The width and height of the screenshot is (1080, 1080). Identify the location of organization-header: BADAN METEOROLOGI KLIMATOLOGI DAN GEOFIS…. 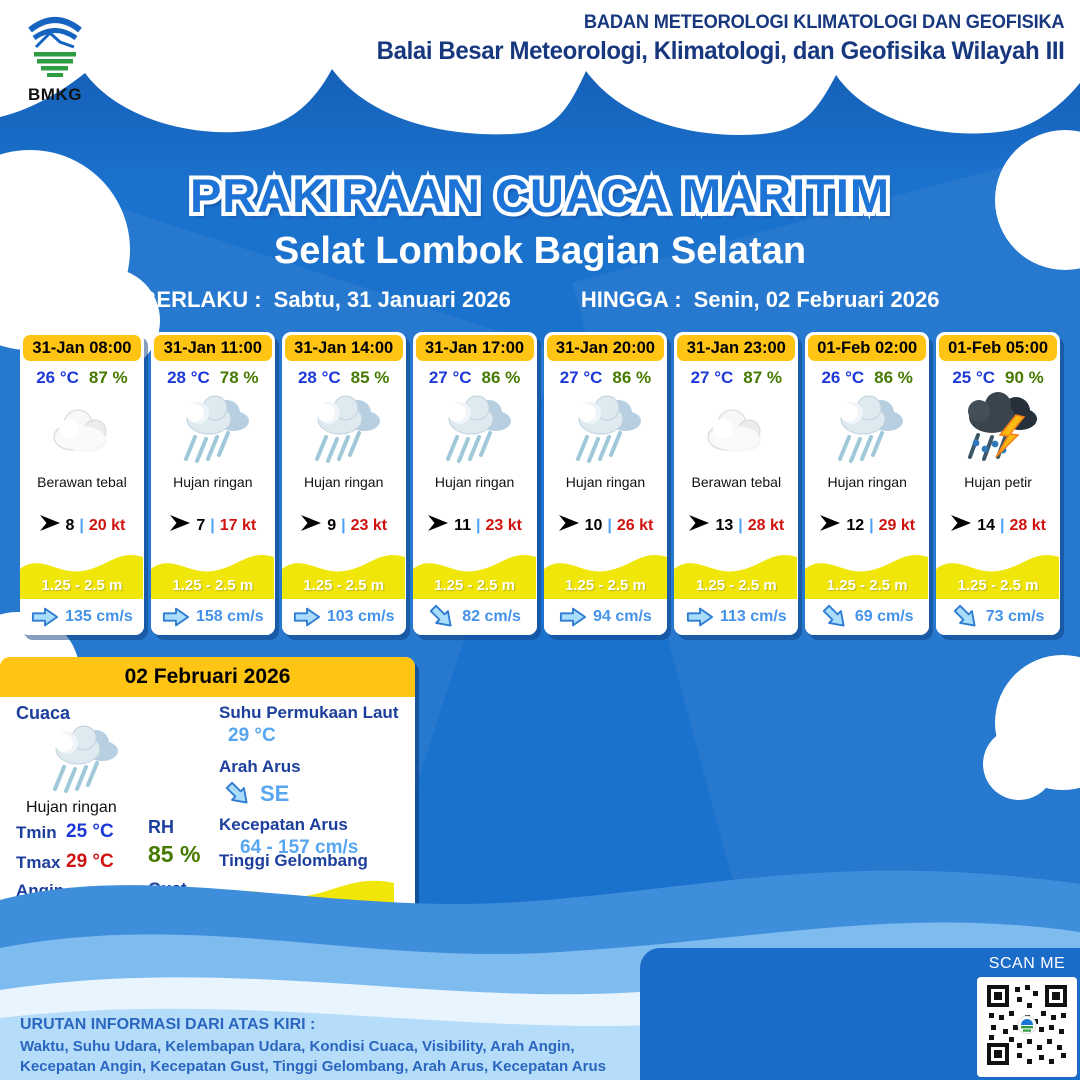
(720, 39).